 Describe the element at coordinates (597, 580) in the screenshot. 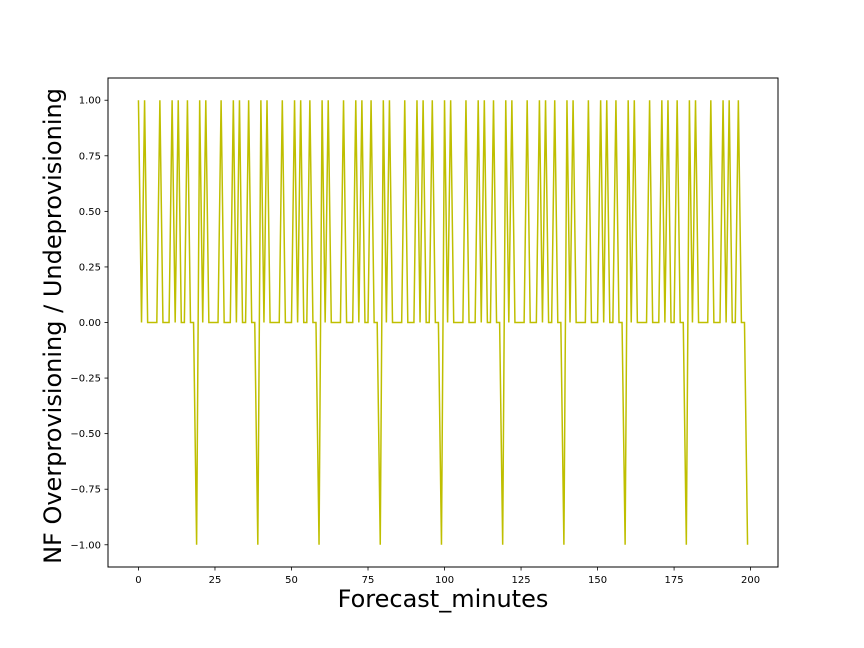

I see `x-tick-label: 150` at that location.